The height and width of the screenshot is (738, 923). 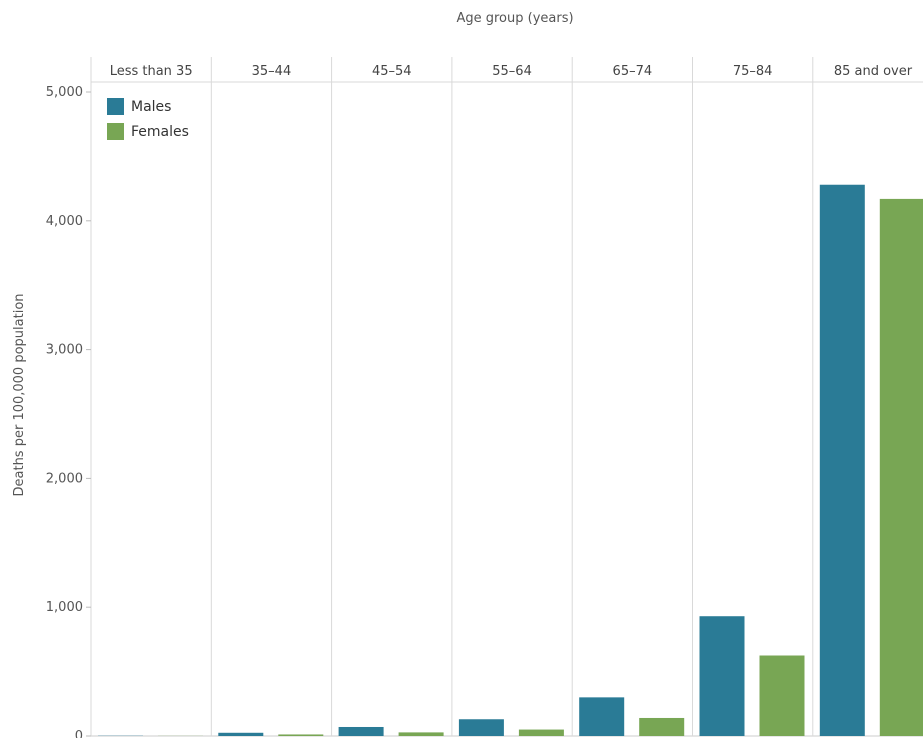 What do you see at coordinates (148, 119) in the screenshot?
I see `legend: Males Females` at bounding box center [148, 119].